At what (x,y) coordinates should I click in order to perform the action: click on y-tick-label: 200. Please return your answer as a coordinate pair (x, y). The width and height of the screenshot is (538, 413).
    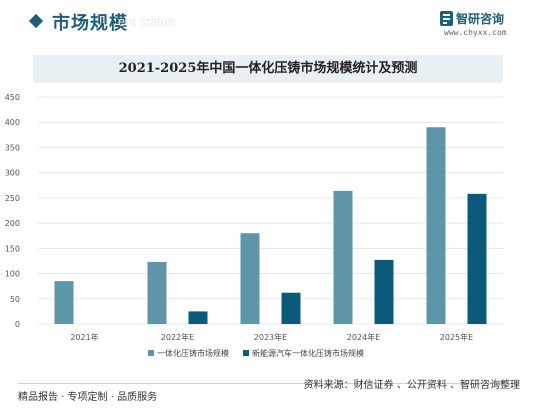
    Looking at the image, I should click on (12, 223).